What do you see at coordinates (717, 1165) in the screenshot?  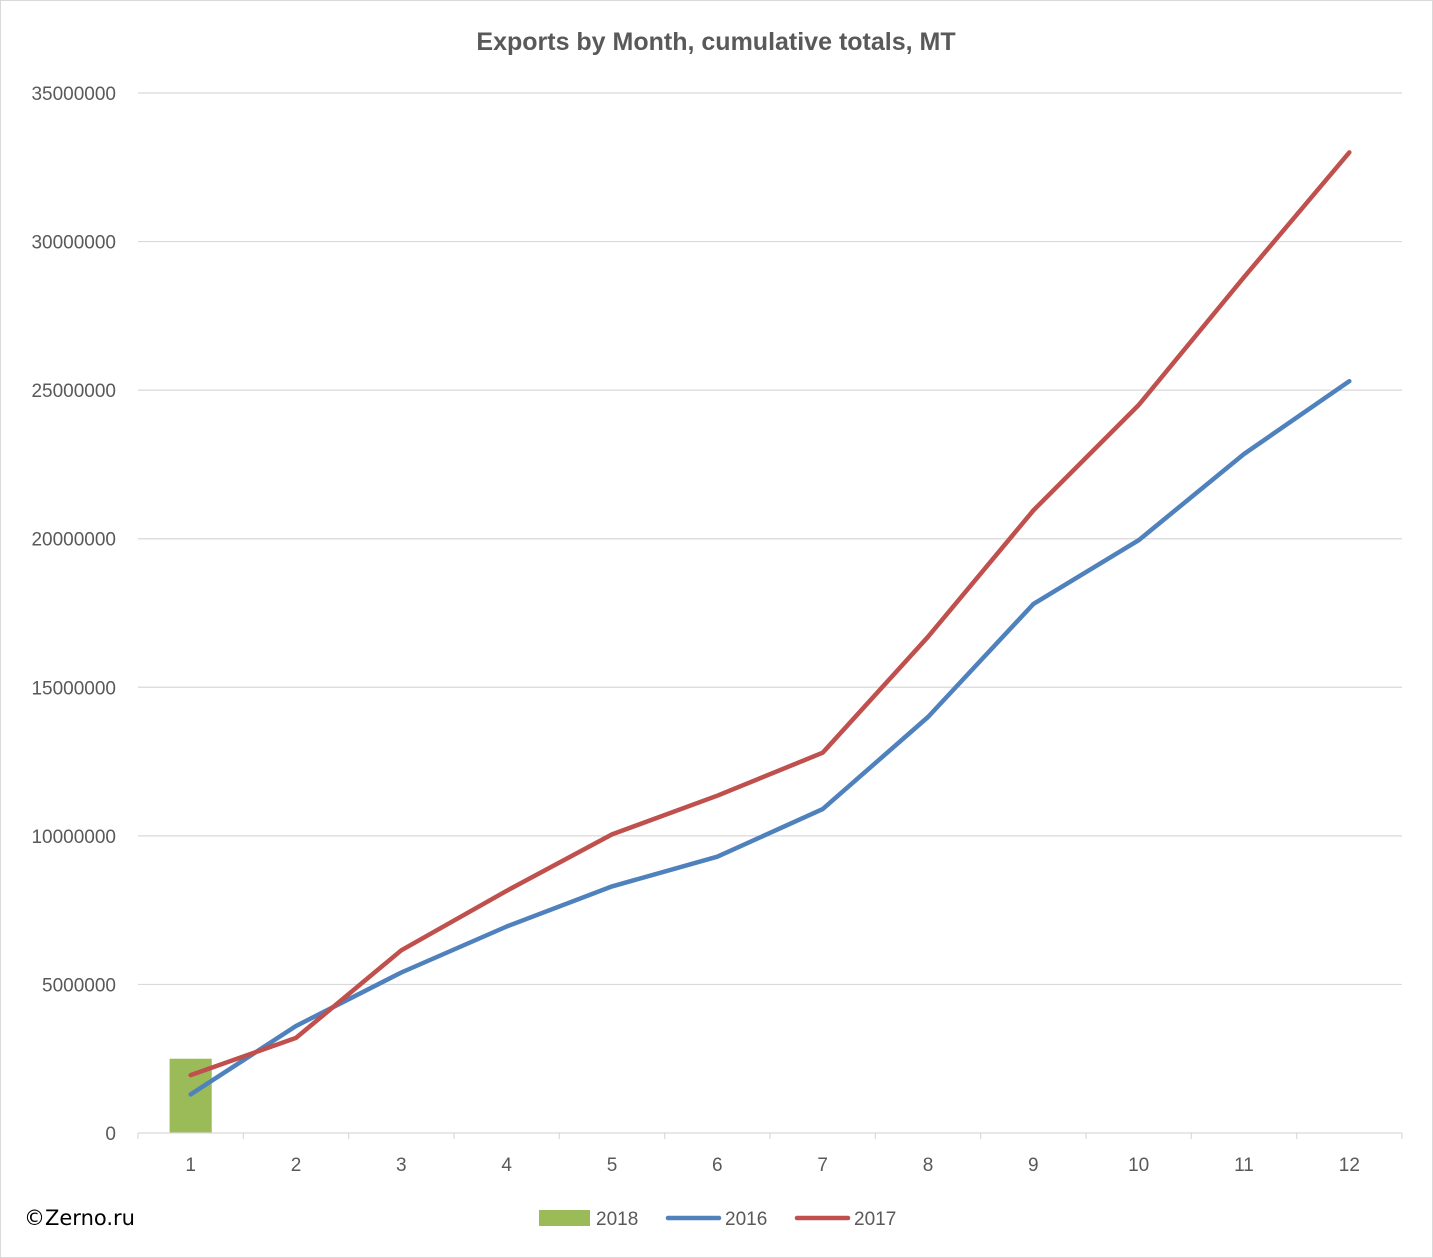 I see `x-tick-label: 6` at bounding box center [717, 1165].